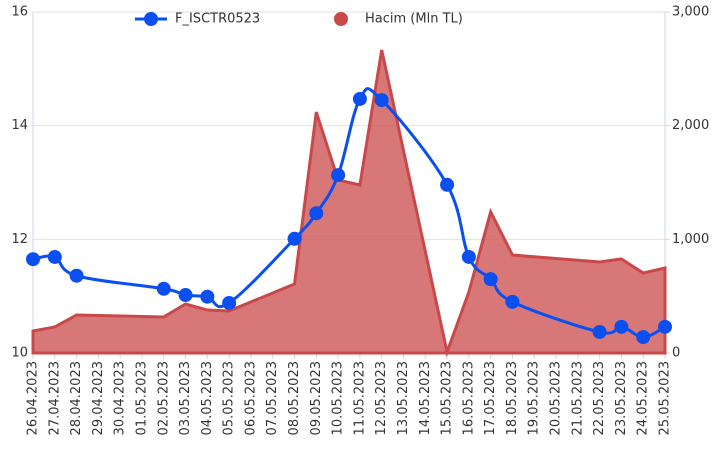  What do you see at coordinates (690, 125) in the screenshot?
I see `y2-tick-label: 2,000` at bounding box center [690, 125].